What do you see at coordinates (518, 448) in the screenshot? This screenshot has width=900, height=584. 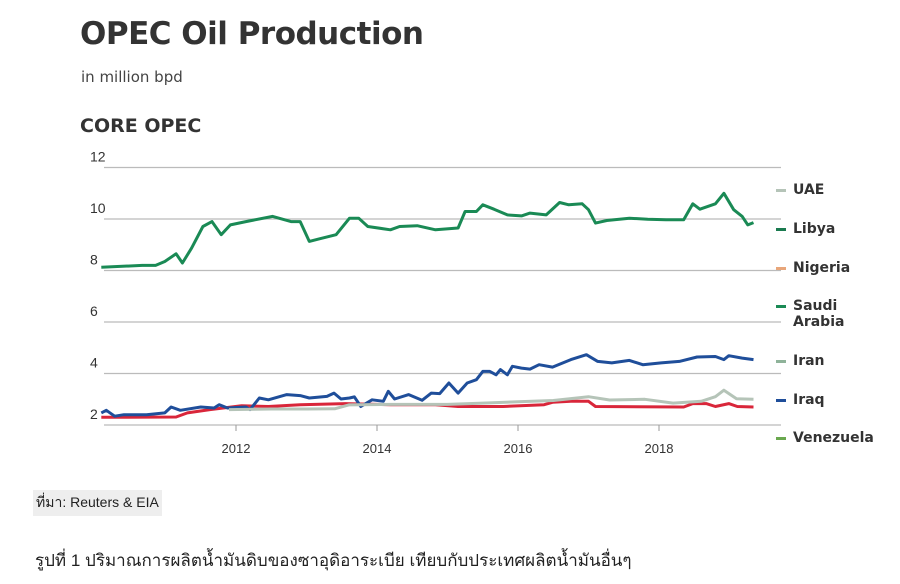 I see `x-tick-label: 2016` at bounding box center [518, 448].